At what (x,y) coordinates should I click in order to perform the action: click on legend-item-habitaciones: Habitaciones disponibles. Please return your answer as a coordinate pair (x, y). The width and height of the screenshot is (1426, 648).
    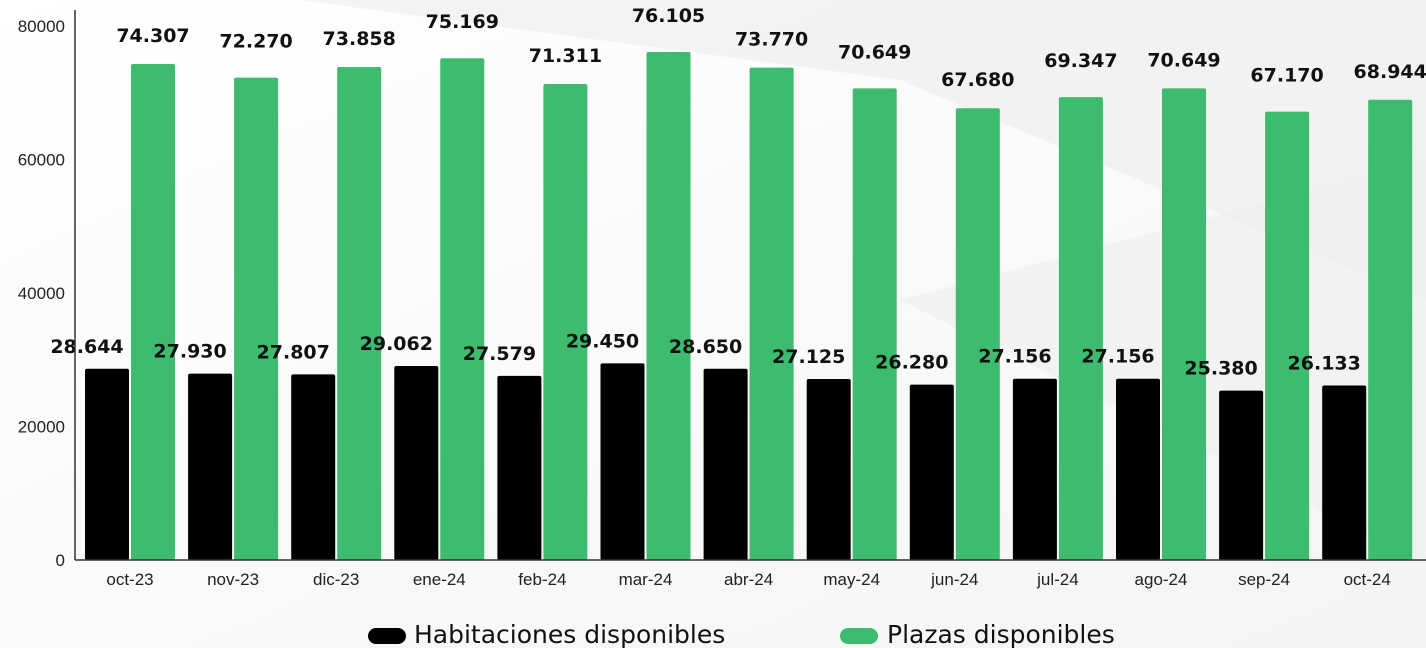
    Looking at the image, I should click on (546, 634).